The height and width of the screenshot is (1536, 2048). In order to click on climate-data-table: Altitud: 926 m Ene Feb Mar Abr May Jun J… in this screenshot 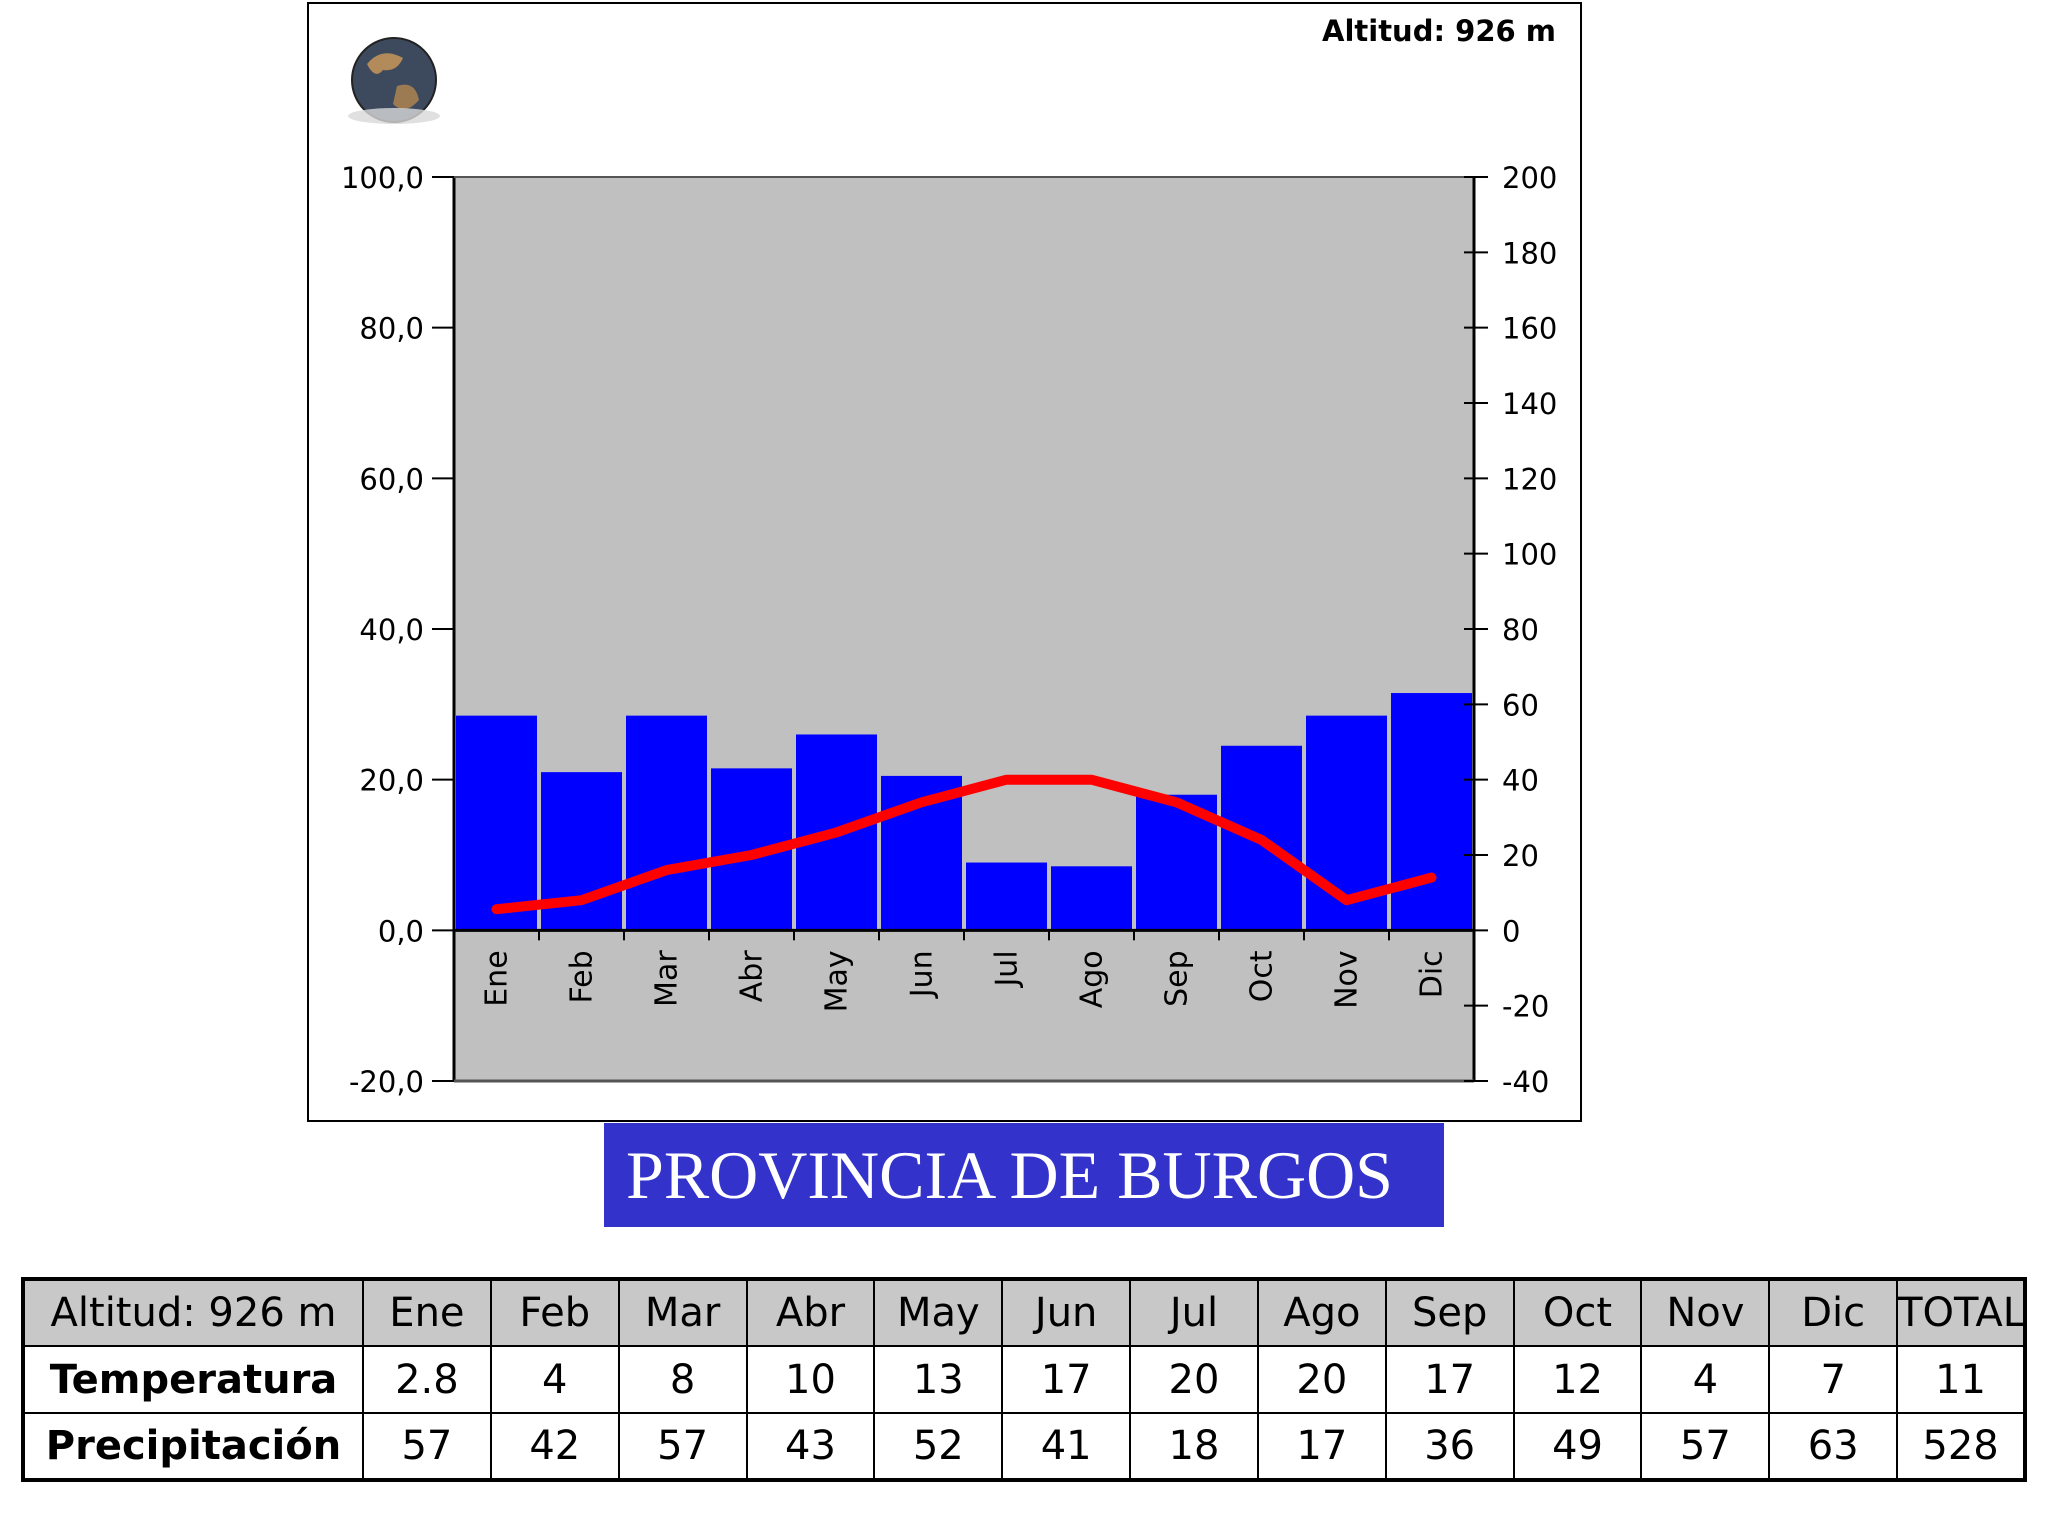, I will do `click(1024, 1379)`.